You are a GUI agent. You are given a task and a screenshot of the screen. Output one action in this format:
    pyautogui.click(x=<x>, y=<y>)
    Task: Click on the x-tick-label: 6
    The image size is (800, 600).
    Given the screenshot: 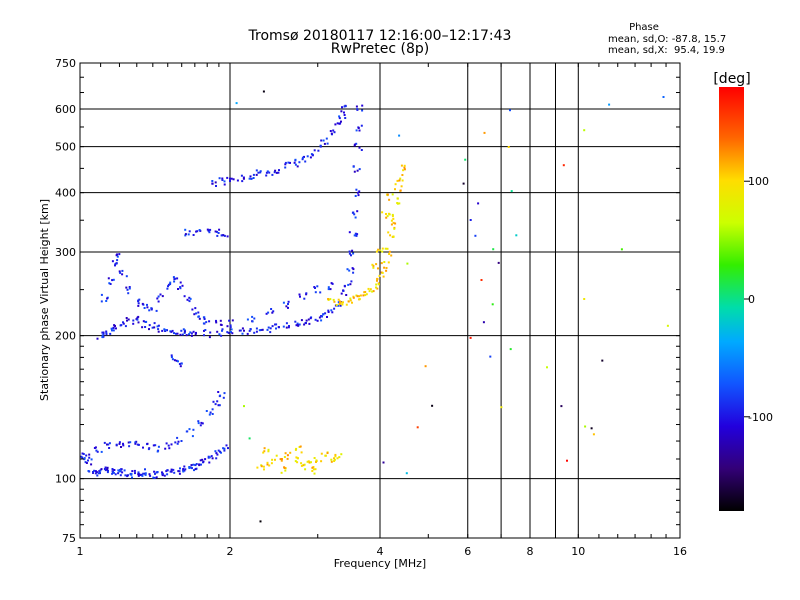 What is the action you would take?
    pyautogui.click(x=467, y=551)
    